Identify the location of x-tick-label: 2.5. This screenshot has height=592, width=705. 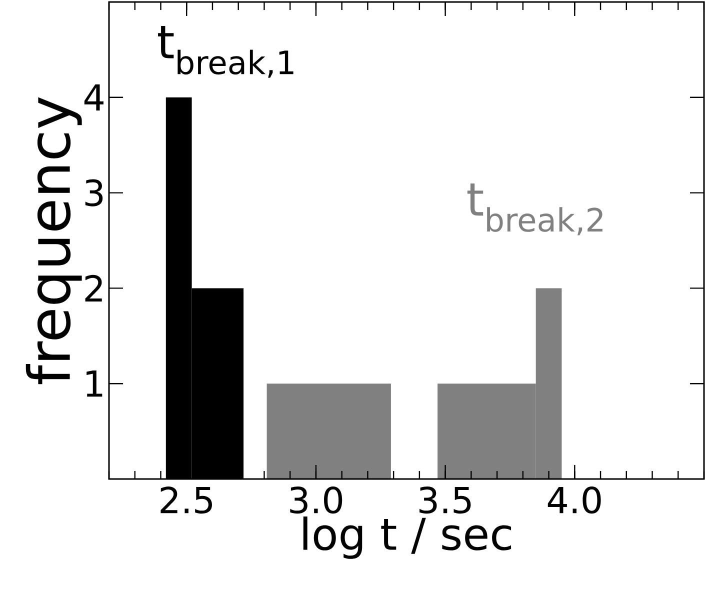
(186, 500).